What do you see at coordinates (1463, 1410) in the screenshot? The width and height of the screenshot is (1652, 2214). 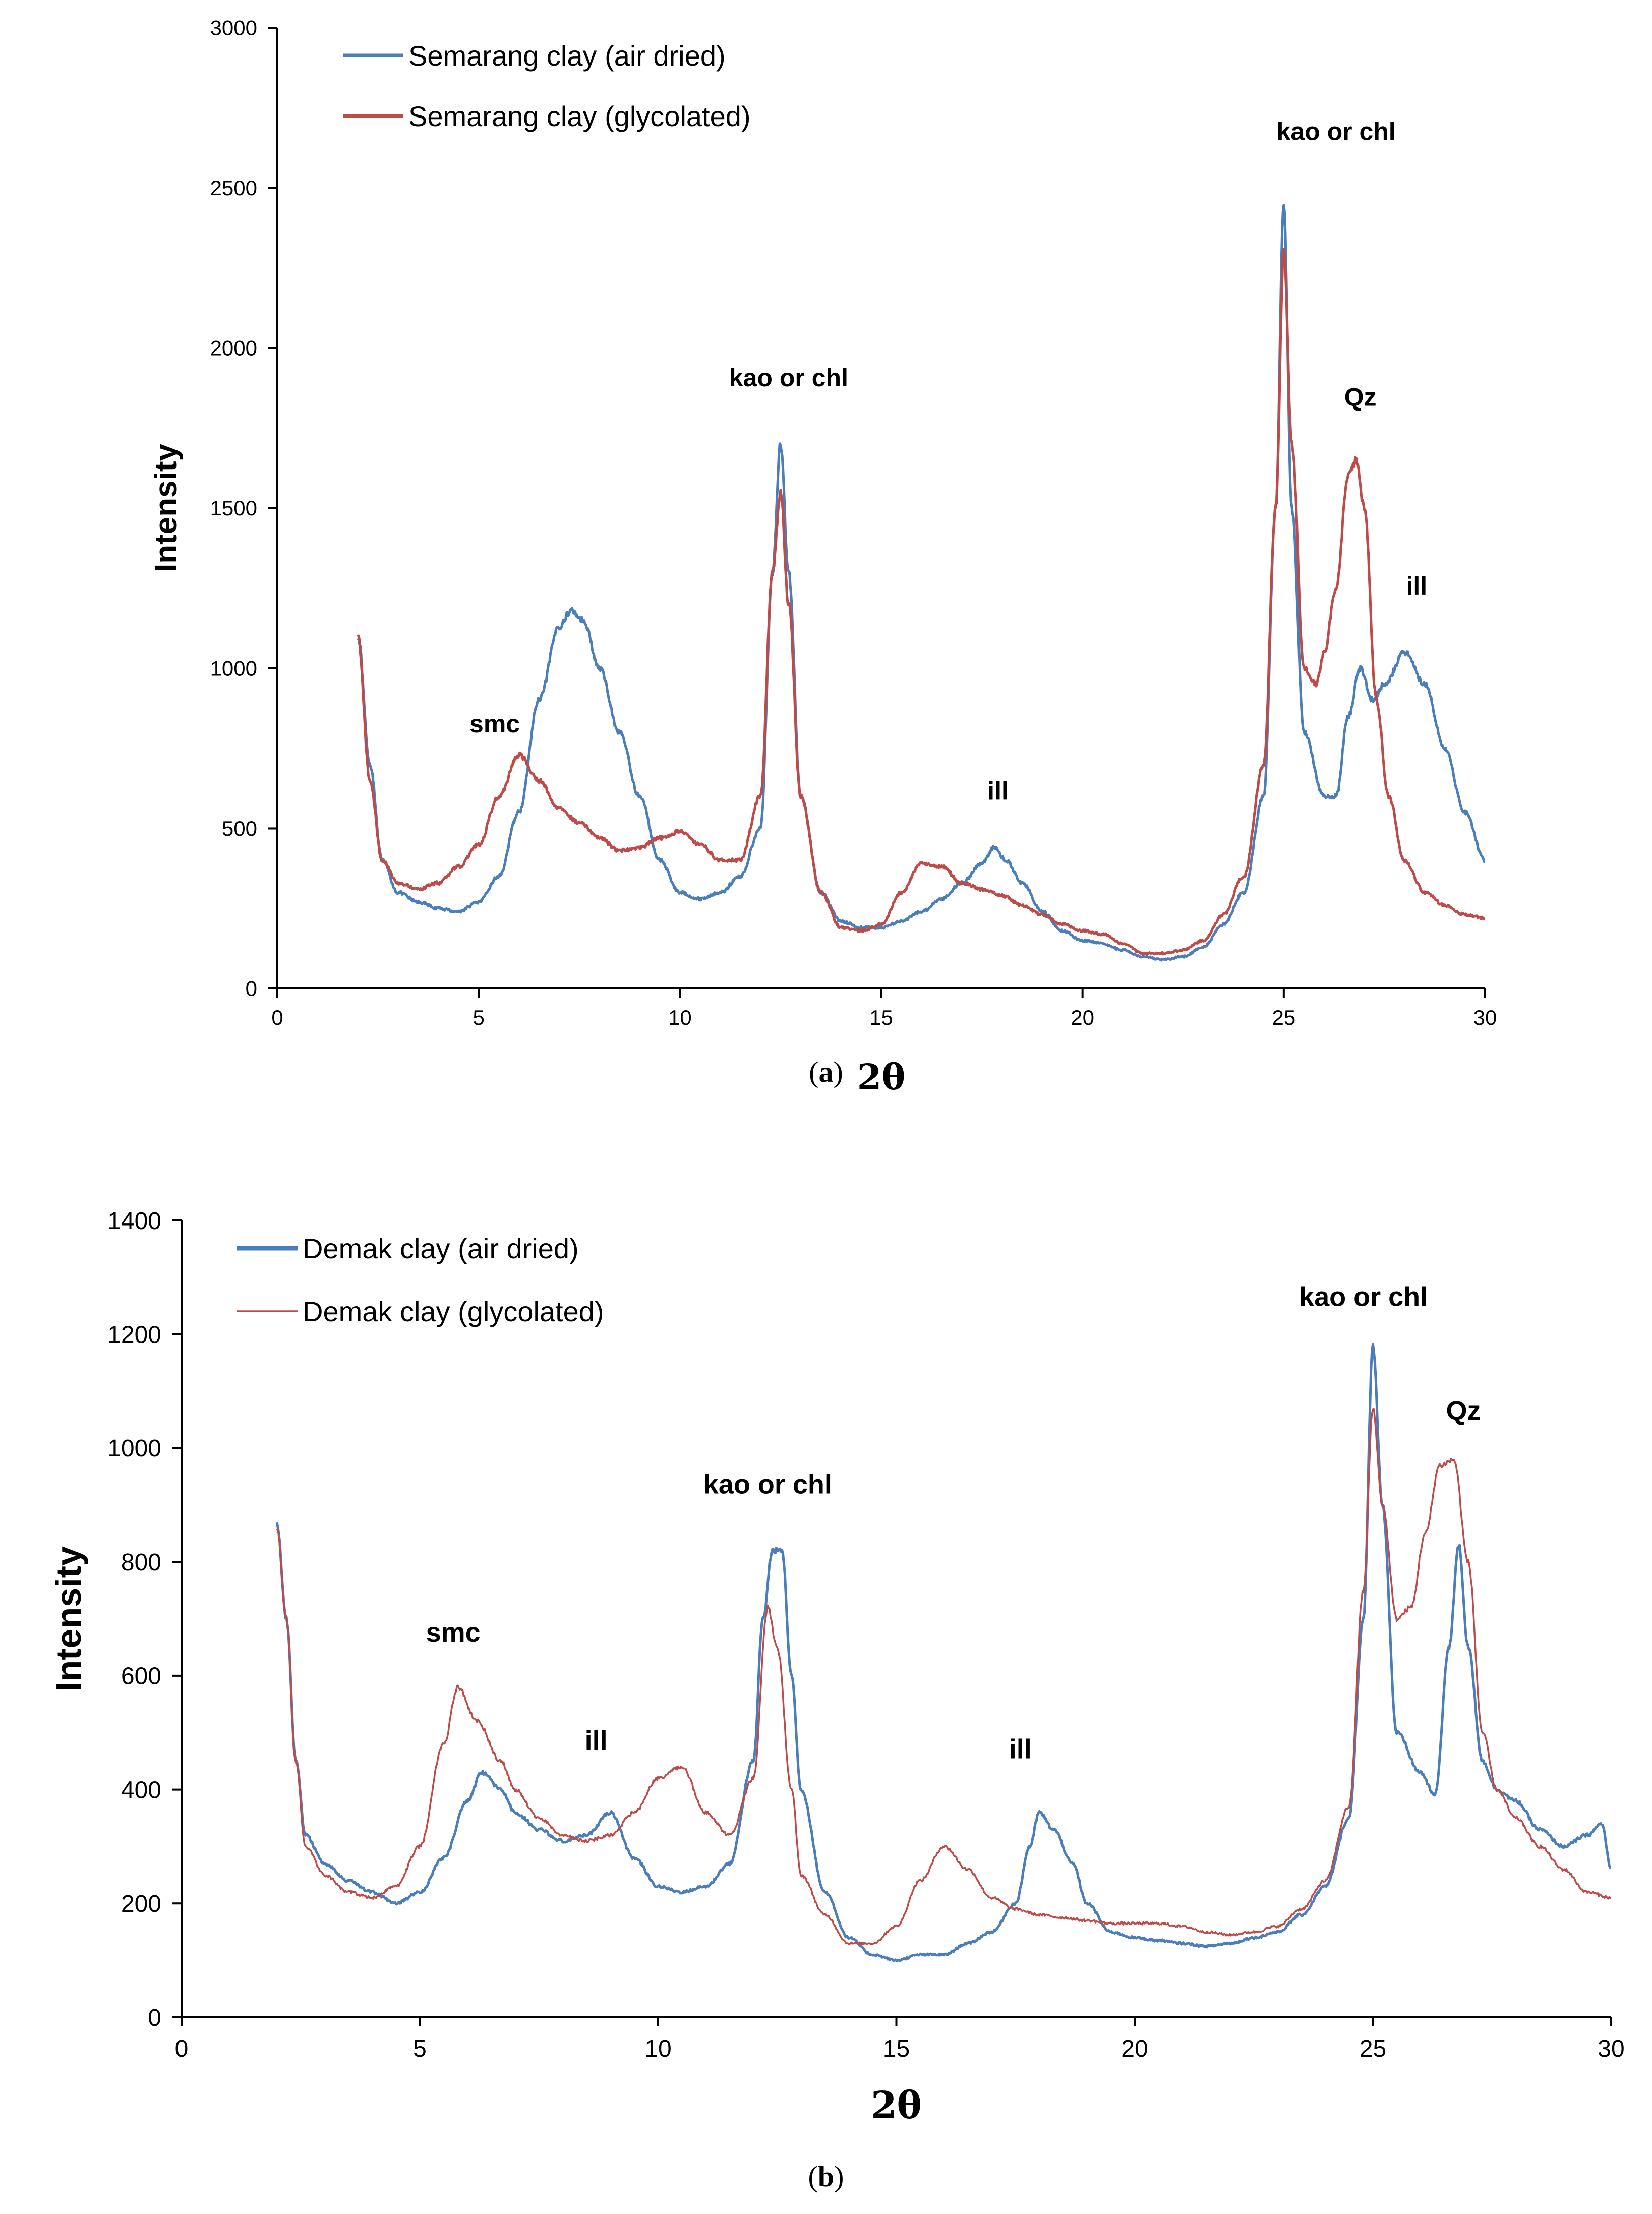 I see `chart-b-peak-annotation: Qz` at bounding box center [1463, 1410].